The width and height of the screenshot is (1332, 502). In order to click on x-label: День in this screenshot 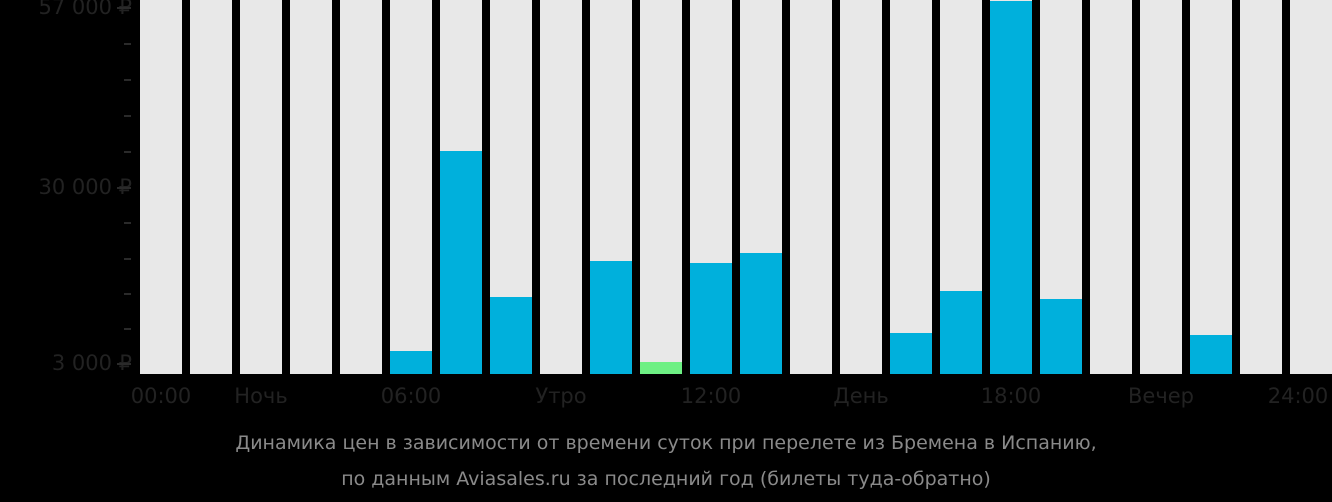, I will do `click(861, 396)`.